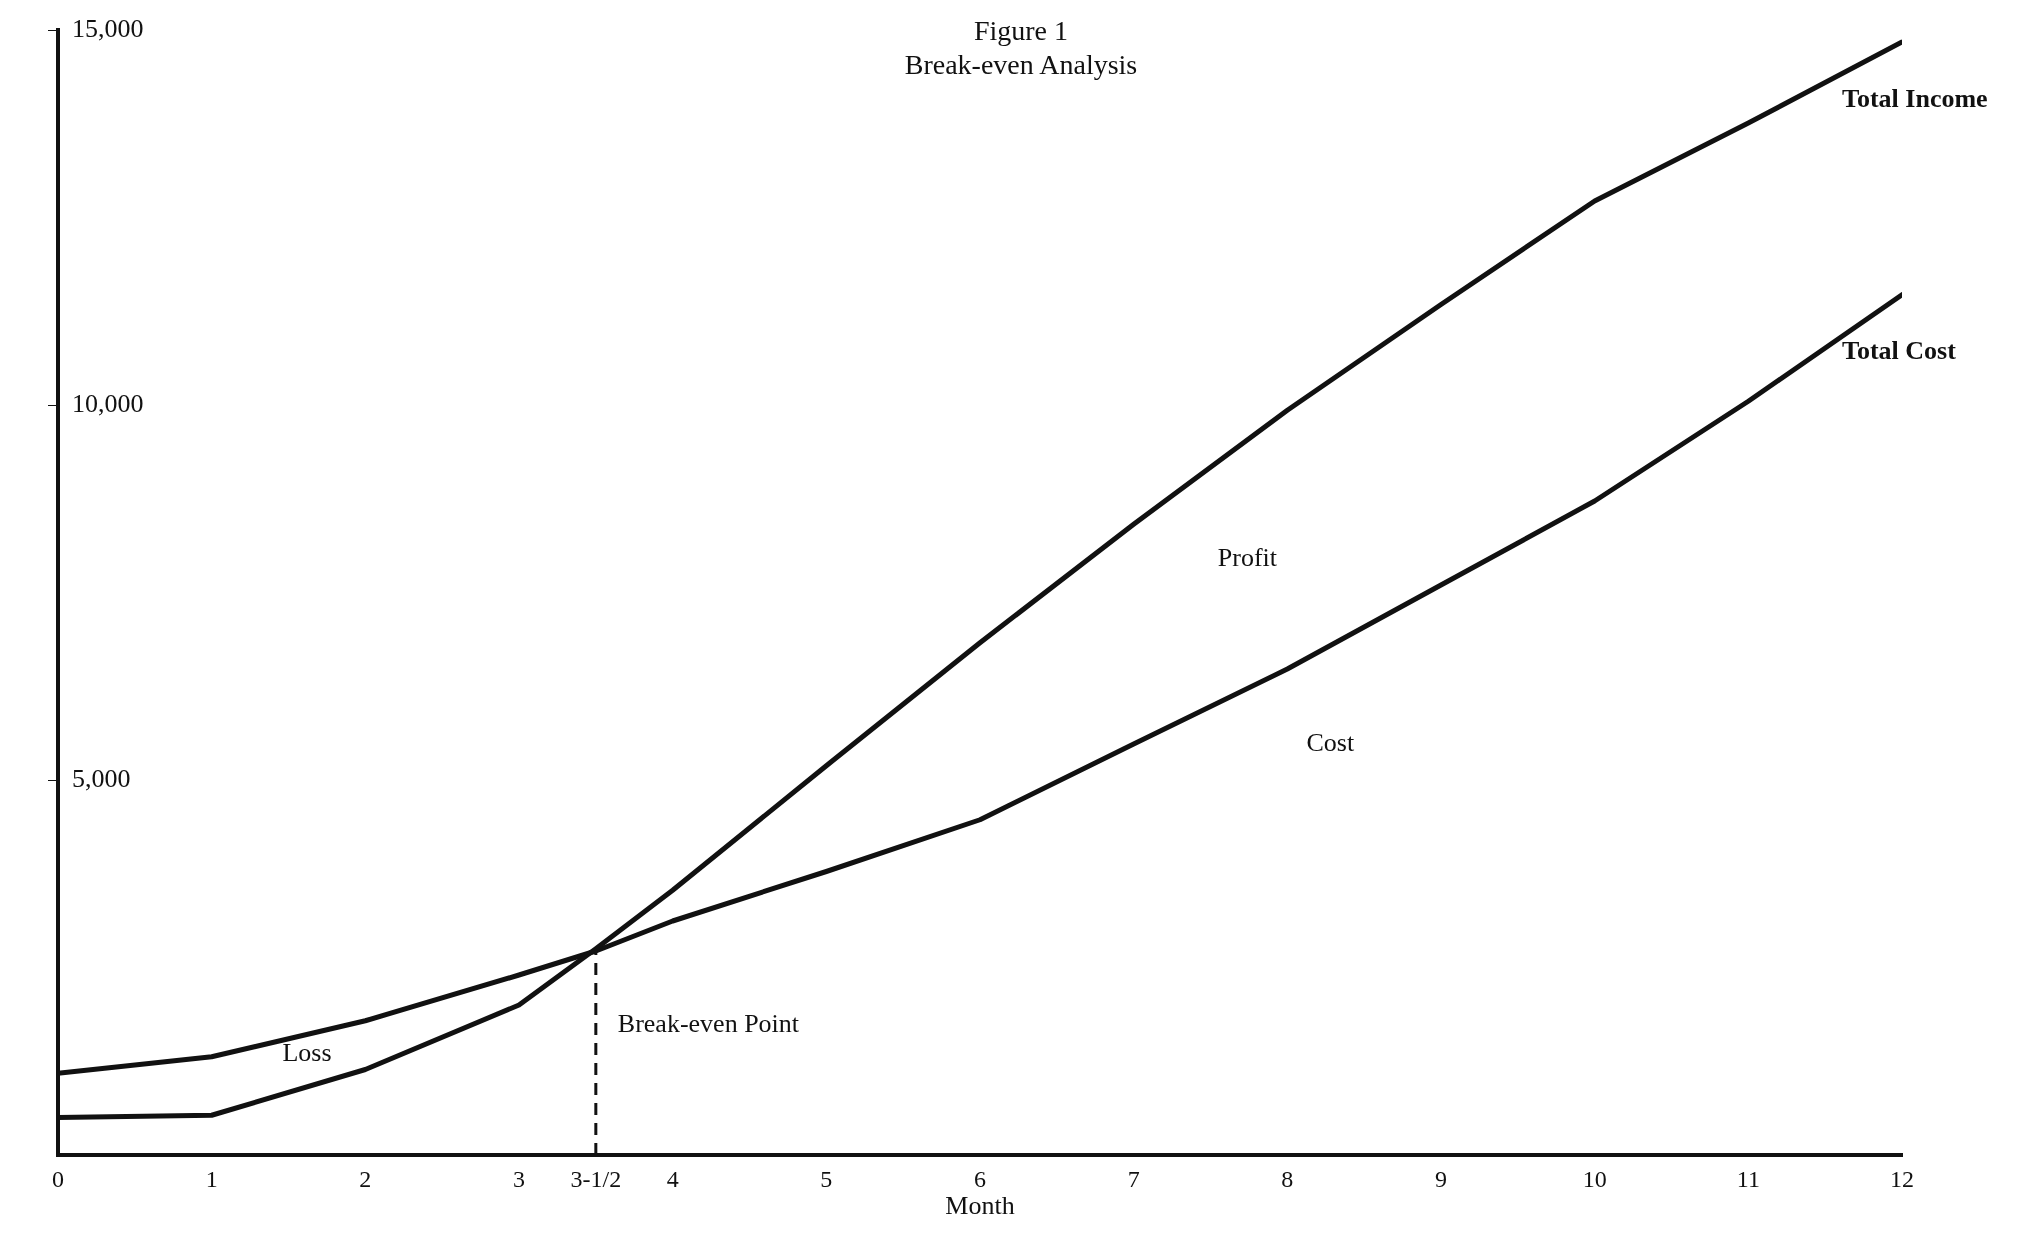  I want to click on x-tick-label: 4, so click(672, 1178).